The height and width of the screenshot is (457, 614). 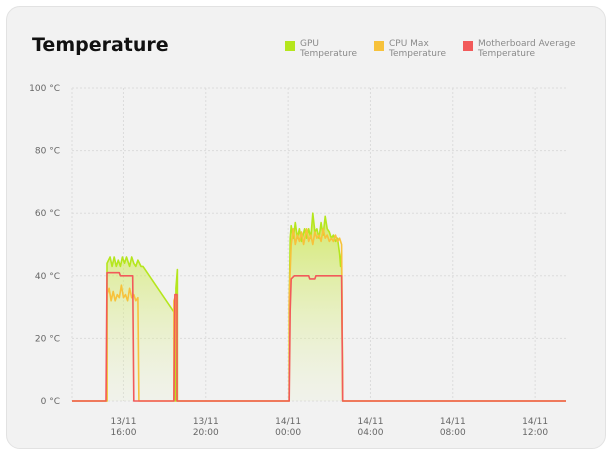 What do you see at coordinates (370, 433) in the screenshot?
I see `x-tick-label-time: 04:00` at bounding box center [370, 433].